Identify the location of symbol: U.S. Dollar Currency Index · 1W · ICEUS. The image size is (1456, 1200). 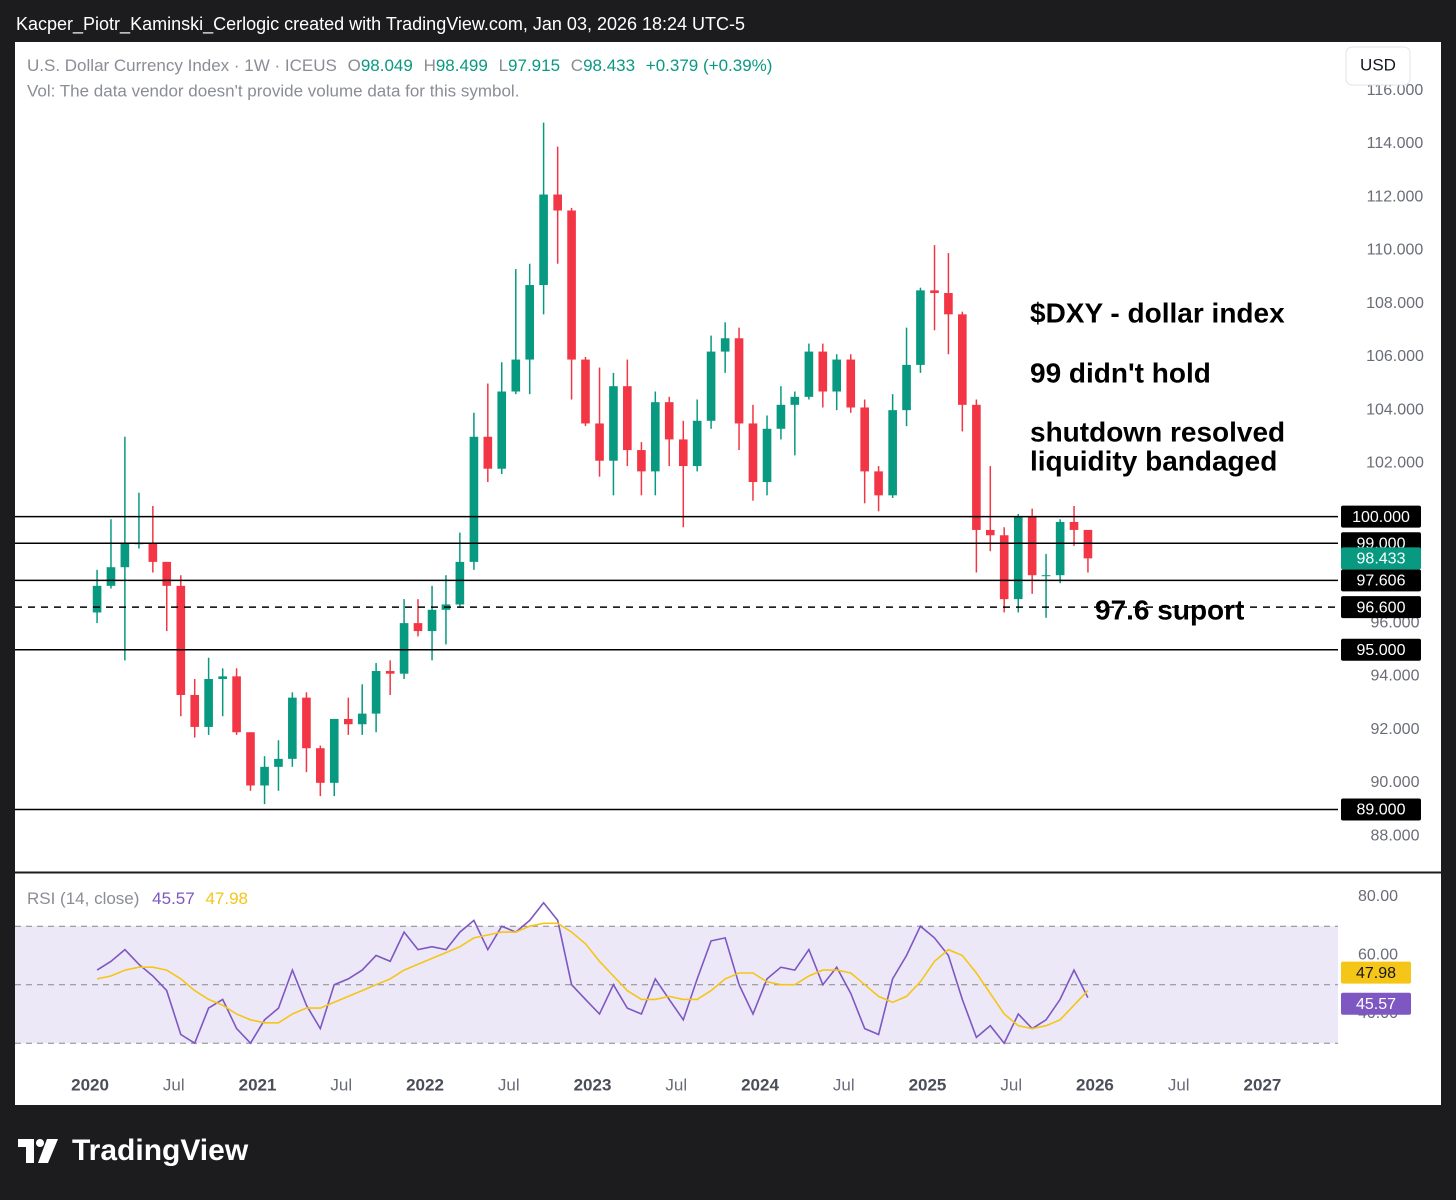
(182, 65).